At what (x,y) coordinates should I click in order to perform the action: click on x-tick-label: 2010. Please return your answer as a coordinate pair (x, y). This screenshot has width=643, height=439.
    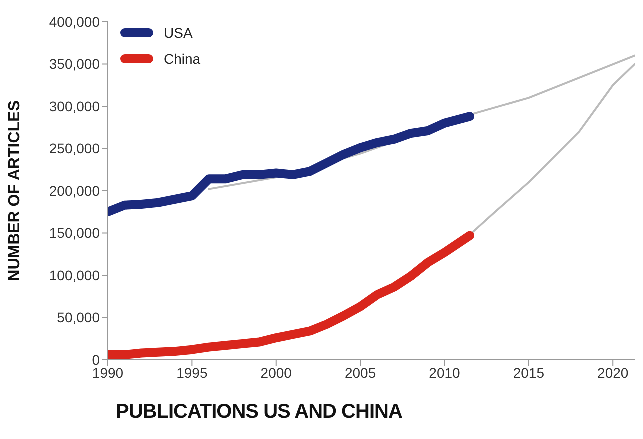
    Looking at the image, I should click on (445, 372).